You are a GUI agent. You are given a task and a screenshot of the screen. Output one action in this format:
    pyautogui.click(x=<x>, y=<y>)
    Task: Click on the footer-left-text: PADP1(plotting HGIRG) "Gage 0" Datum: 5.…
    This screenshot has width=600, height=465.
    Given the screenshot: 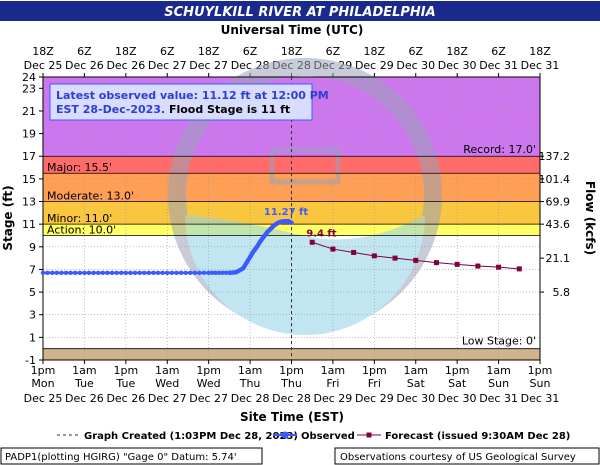 What is the action you would take?
    pyautogui.click(x=121, y=457)
    